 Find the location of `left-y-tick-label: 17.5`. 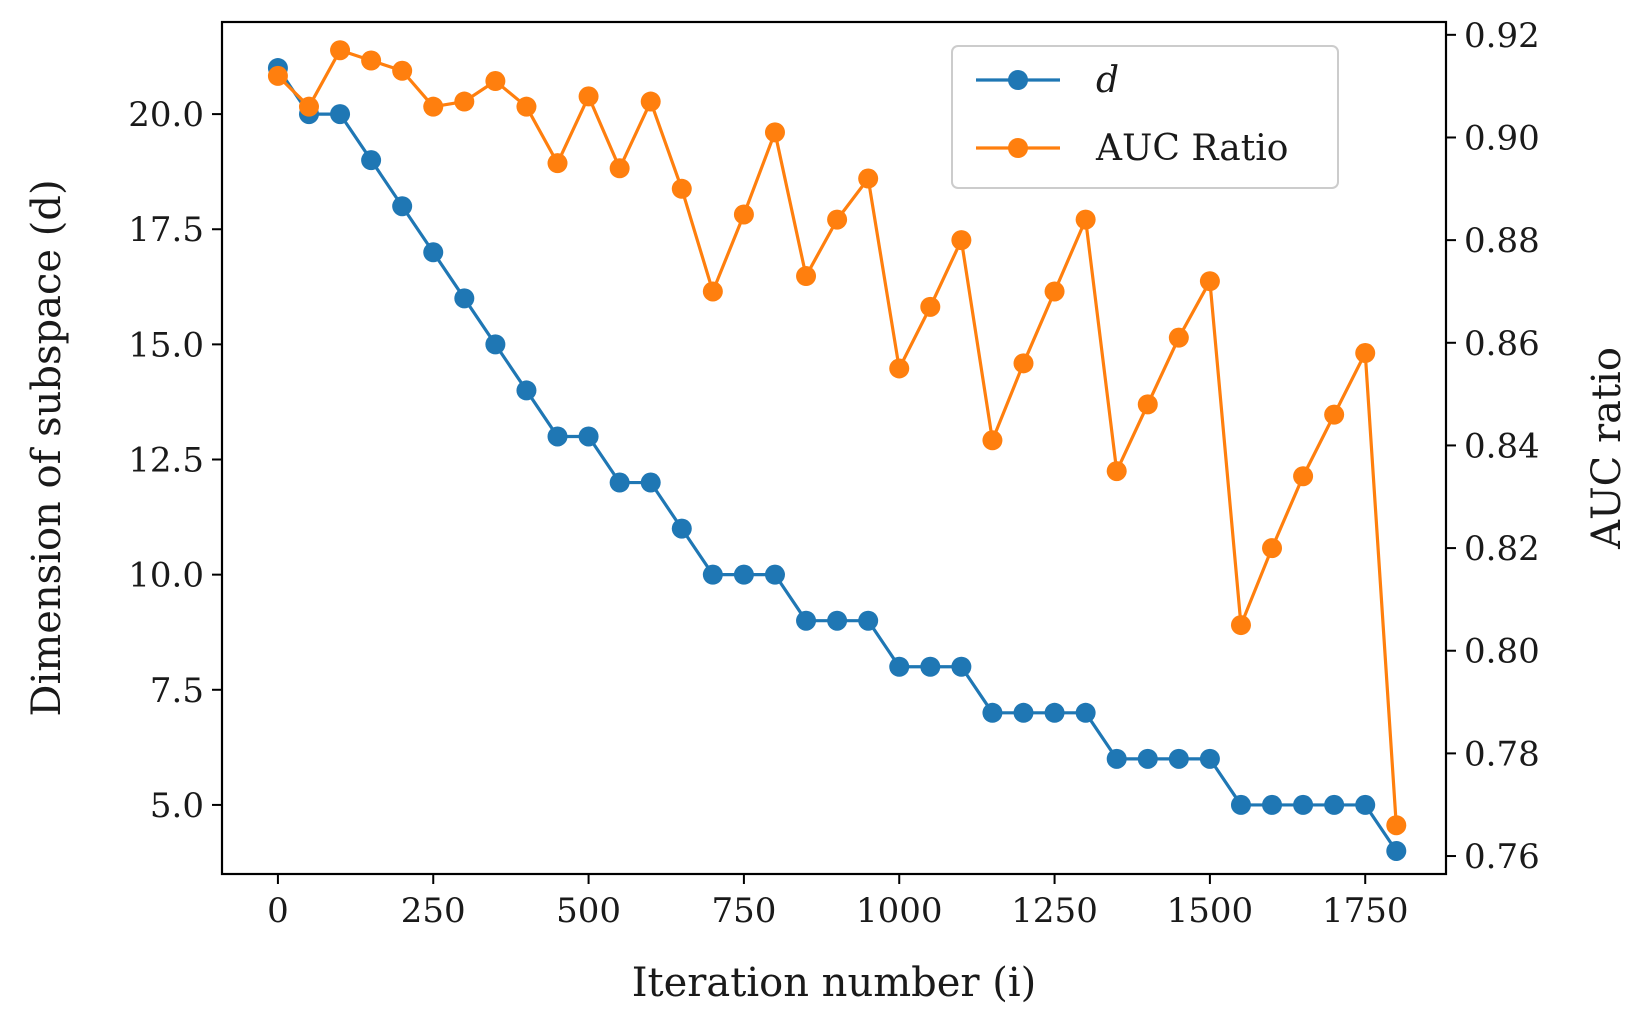

left-y-tick-label: 17.5 is located at coordinates (166, 230).